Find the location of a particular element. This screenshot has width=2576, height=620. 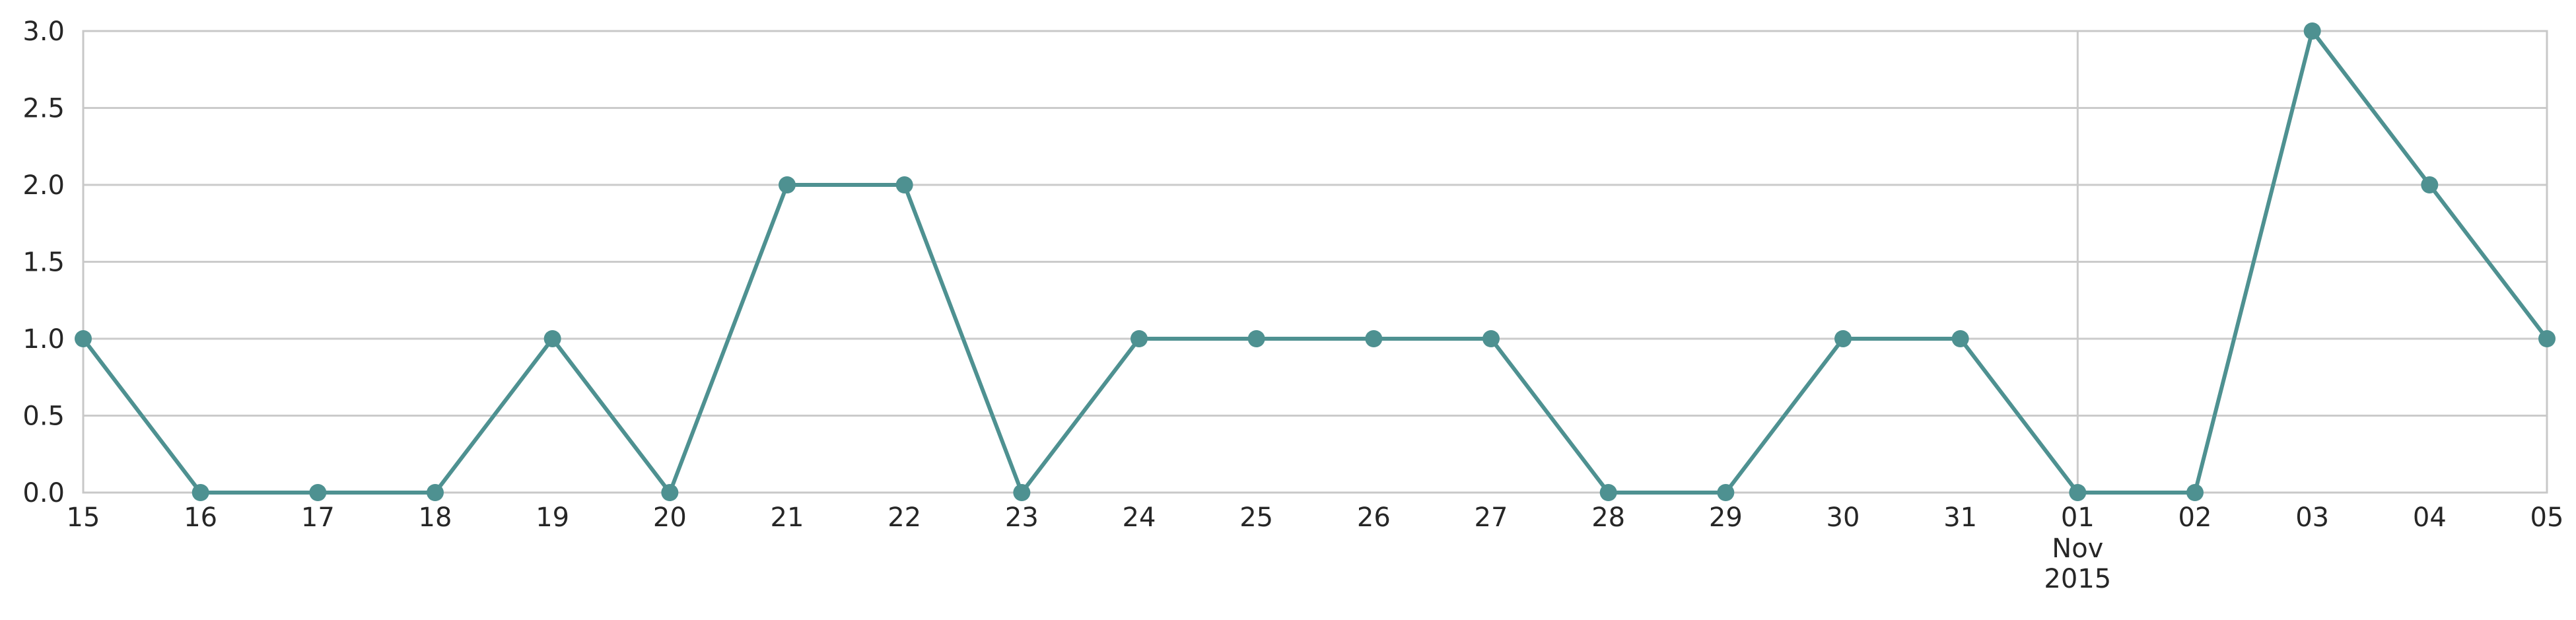

x-tick-label: 21 is located at coordinates (788, 517).